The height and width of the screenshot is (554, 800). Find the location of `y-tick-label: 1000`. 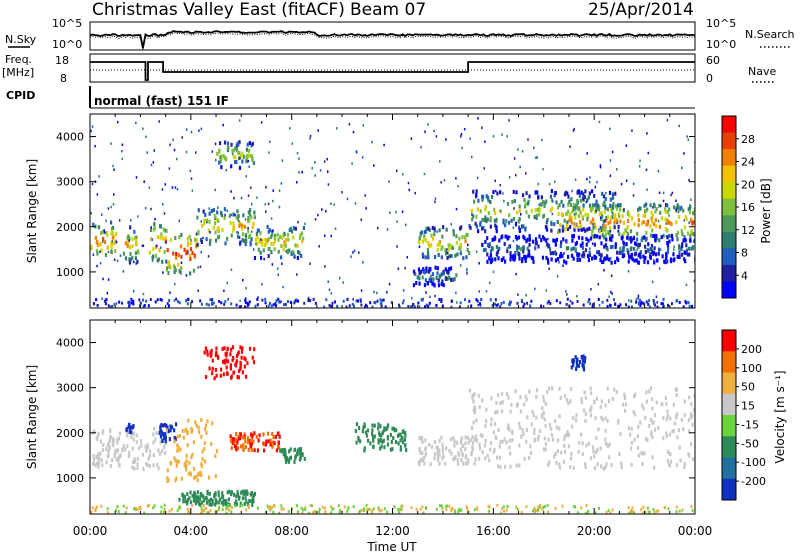

y-tick-label: 1000 is located at coordinates (70, 272).